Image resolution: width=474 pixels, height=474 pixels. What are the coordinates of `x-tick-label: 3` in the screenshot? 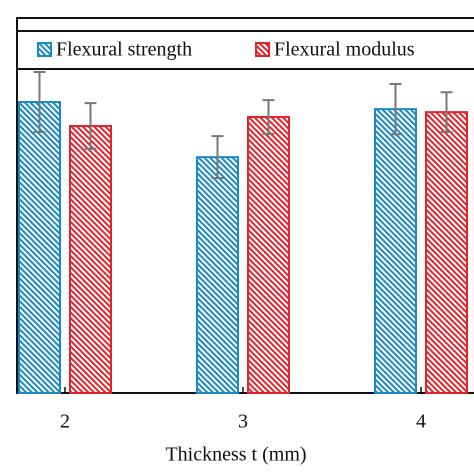 It's located at (243, 422).